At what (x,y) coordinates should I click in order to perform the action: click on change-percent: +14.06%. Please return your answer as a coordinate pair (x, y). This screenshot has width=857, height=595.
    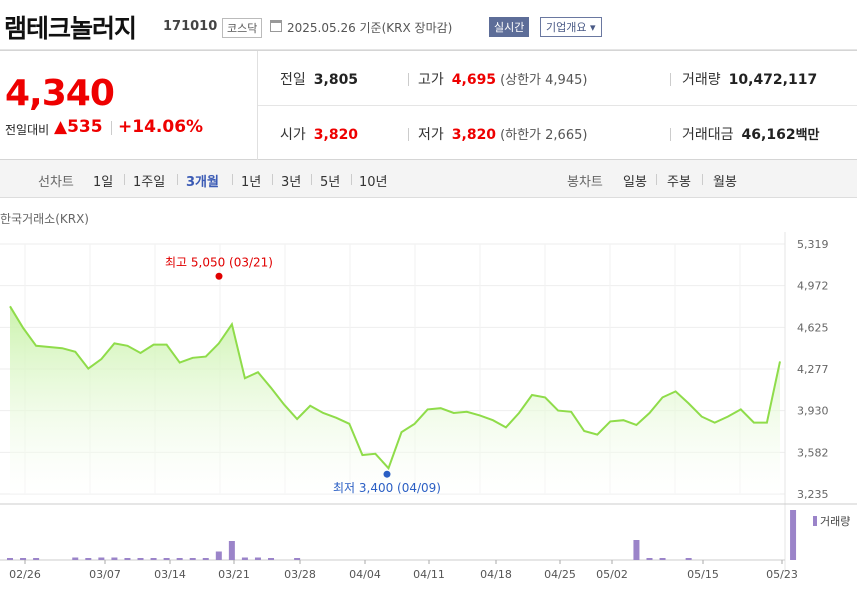
    Looking at the image, I should click on (161, 127).